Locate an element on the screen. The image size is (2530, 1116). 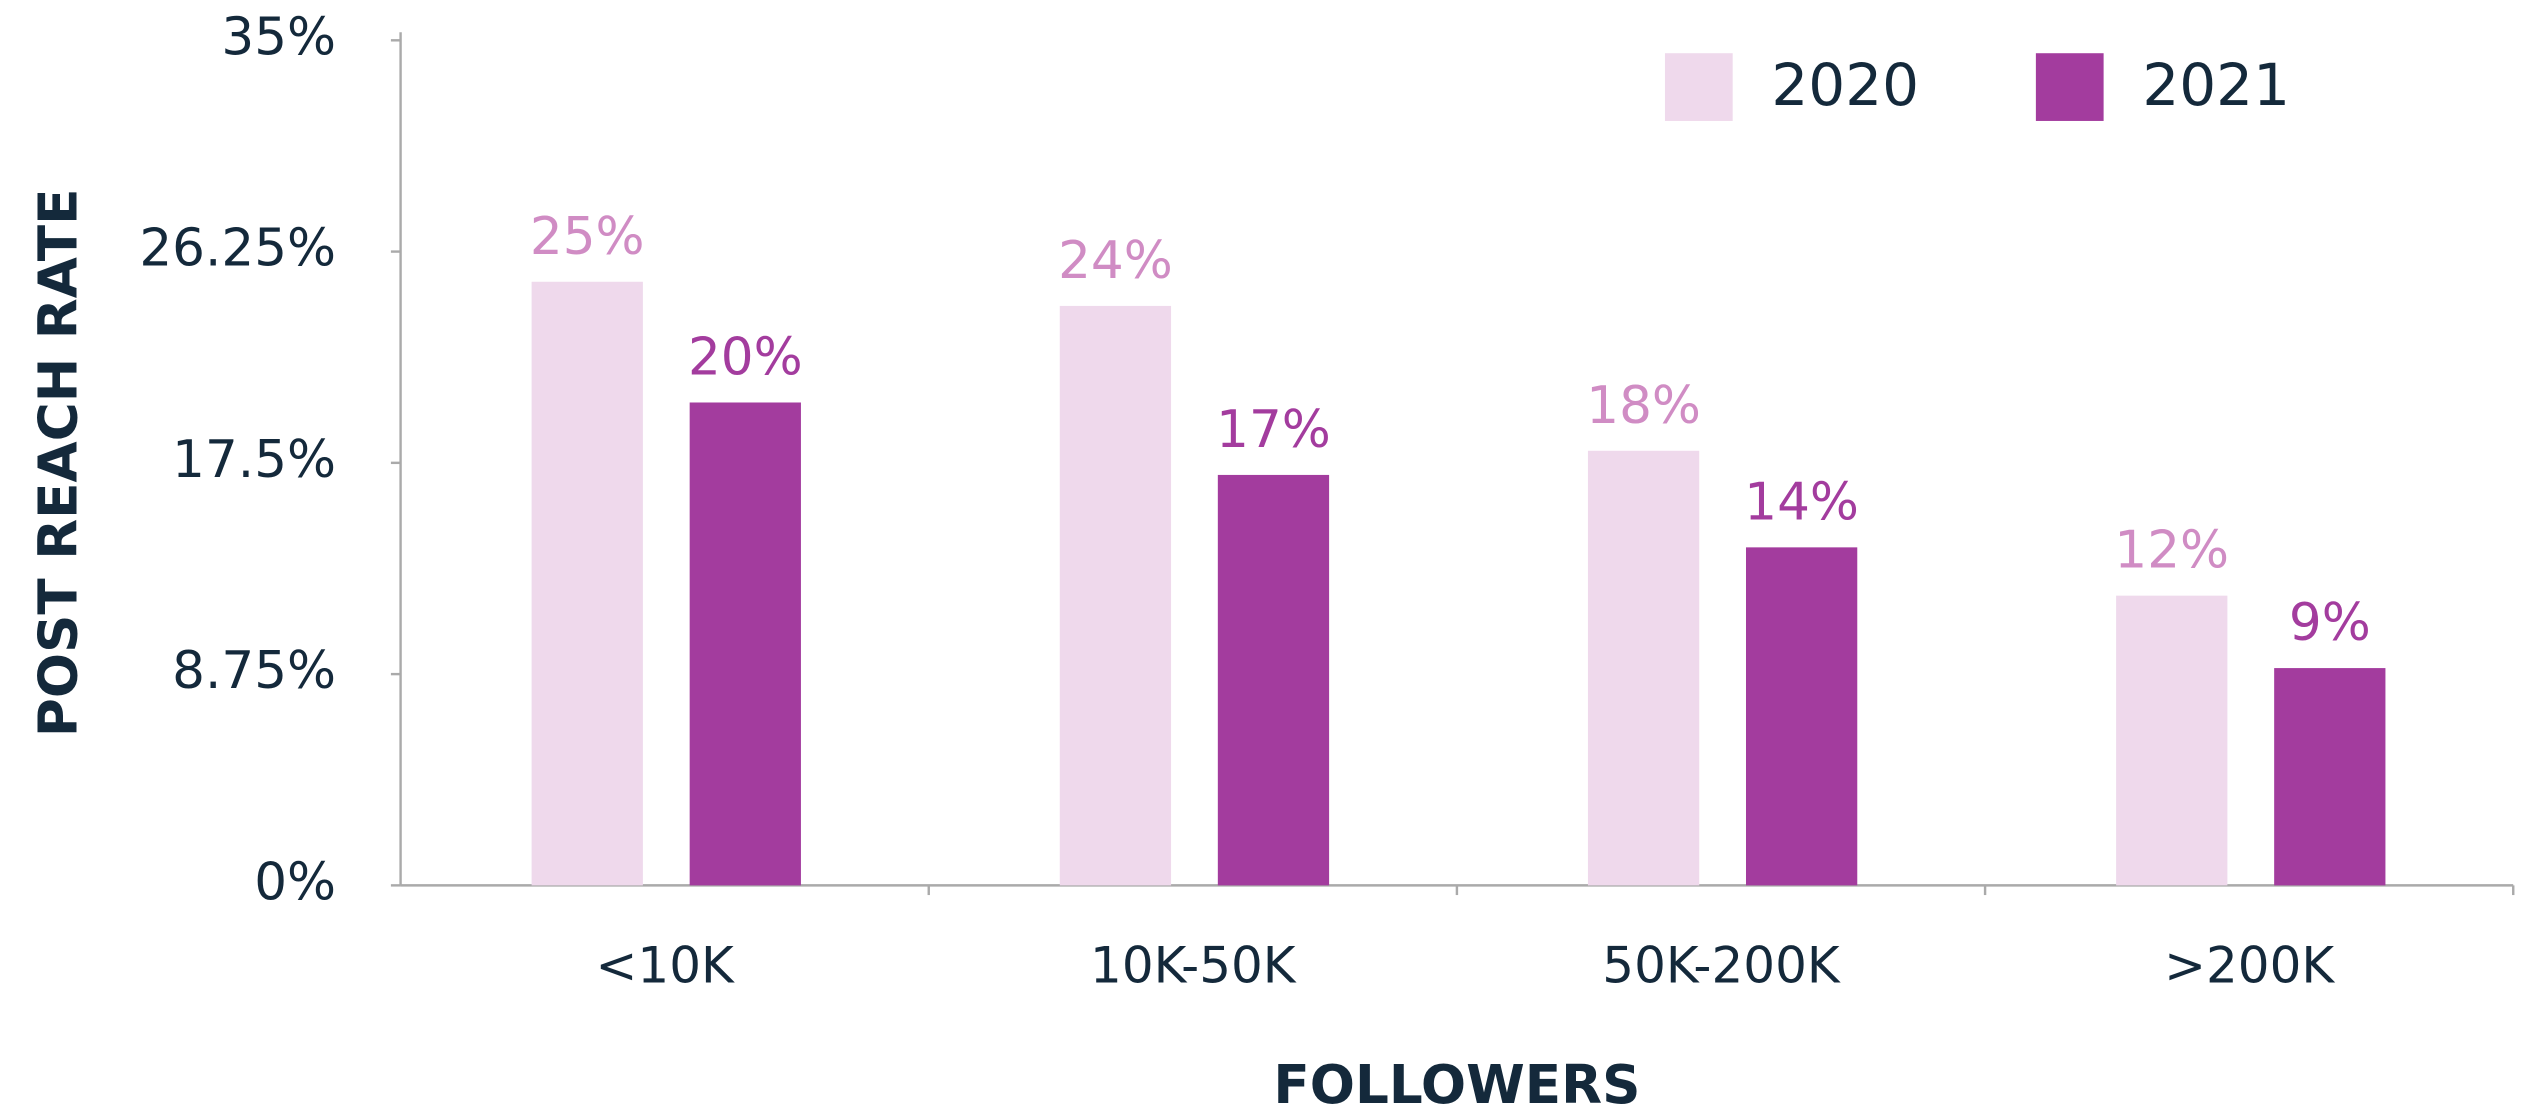
y-tick-label: 35% is located at coordinates (278, 37).